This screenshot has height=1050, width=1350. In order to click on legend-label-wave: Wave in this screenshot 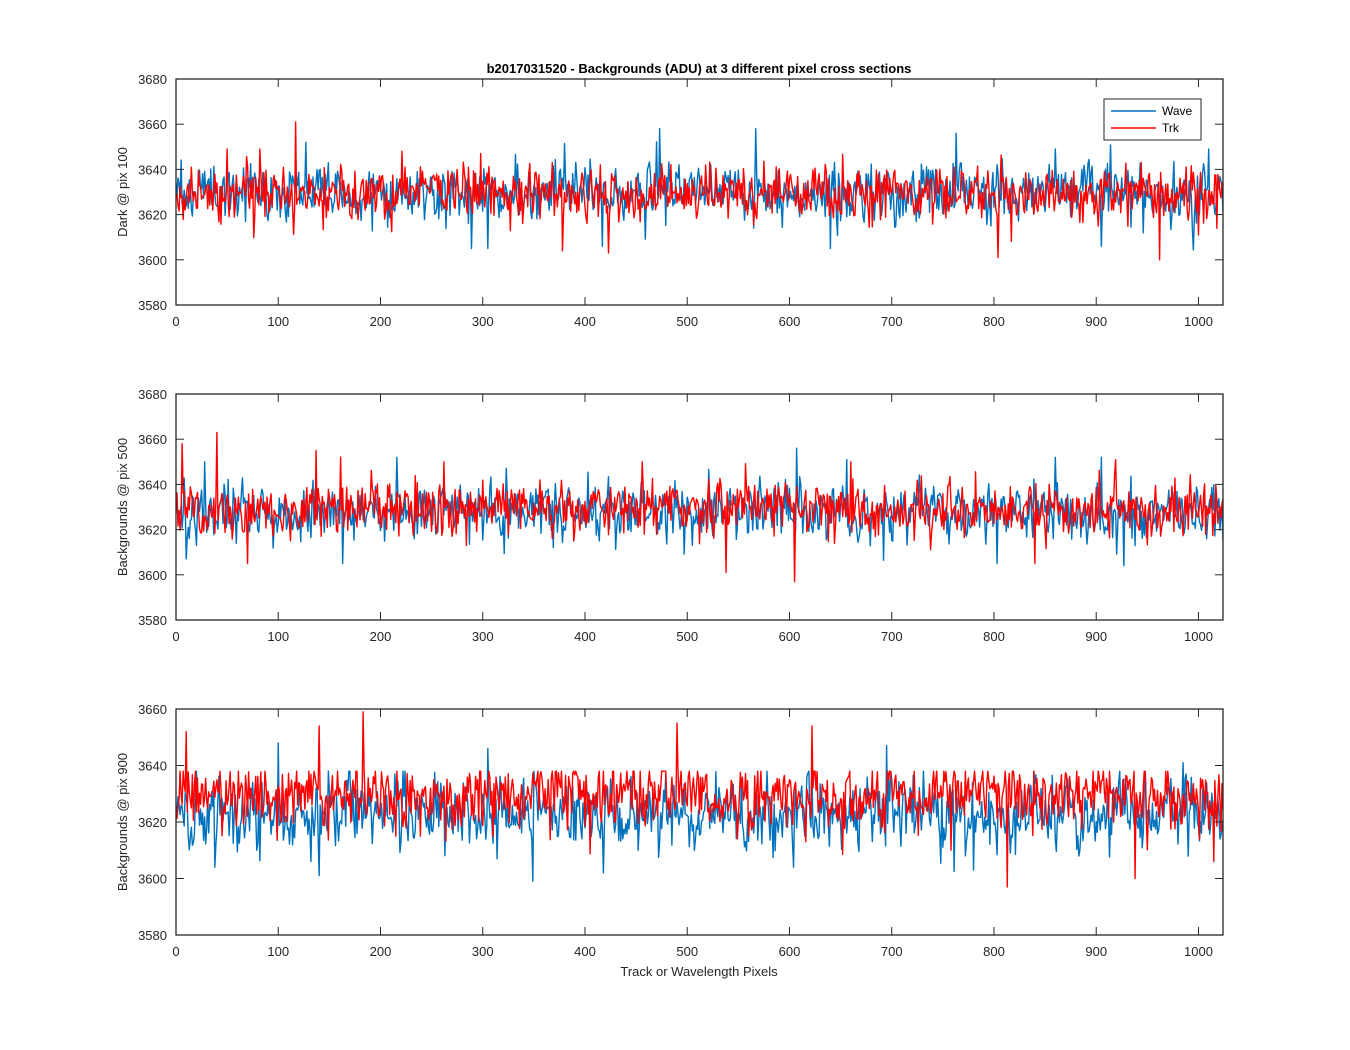, I will do `click(1177, 111)`.